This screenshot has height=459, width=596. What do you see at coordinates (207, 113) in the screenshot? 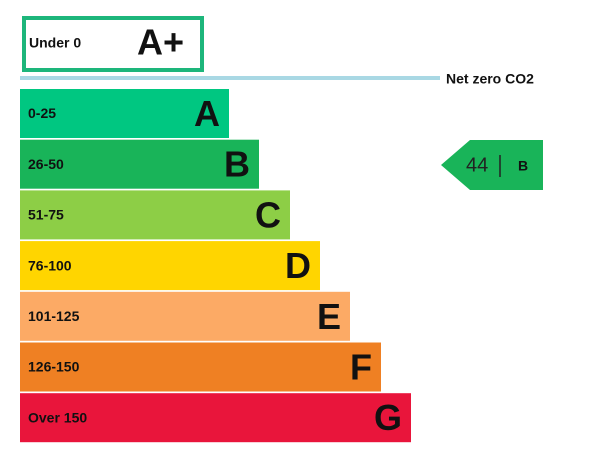
I see `band-letter: A` at bounding box center [207, 113].